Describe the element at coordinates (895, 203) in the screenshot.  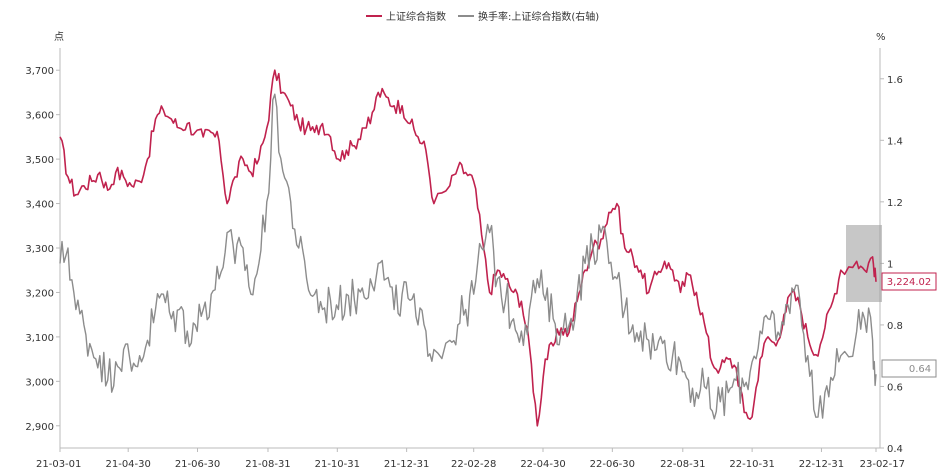
I see `right-tick-label: 1.2` at that location.